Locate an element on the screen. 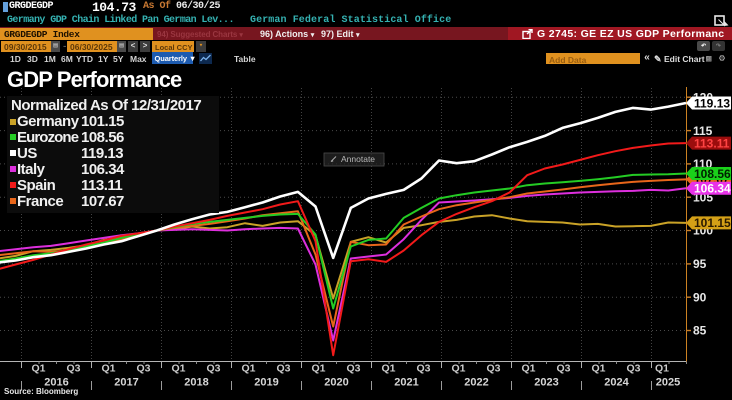 The width and height of the screenshot is (732, 400). svg-text: 2016 is located at coordinates (56, 383).